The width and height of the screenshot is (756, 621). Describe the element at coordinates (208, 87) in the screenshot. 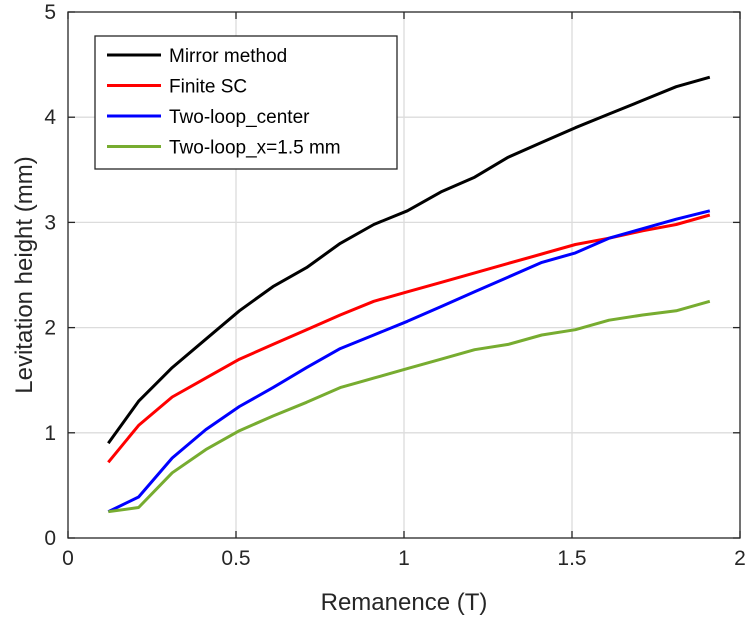

I see `legend-label-2: Finite SC` at that location.